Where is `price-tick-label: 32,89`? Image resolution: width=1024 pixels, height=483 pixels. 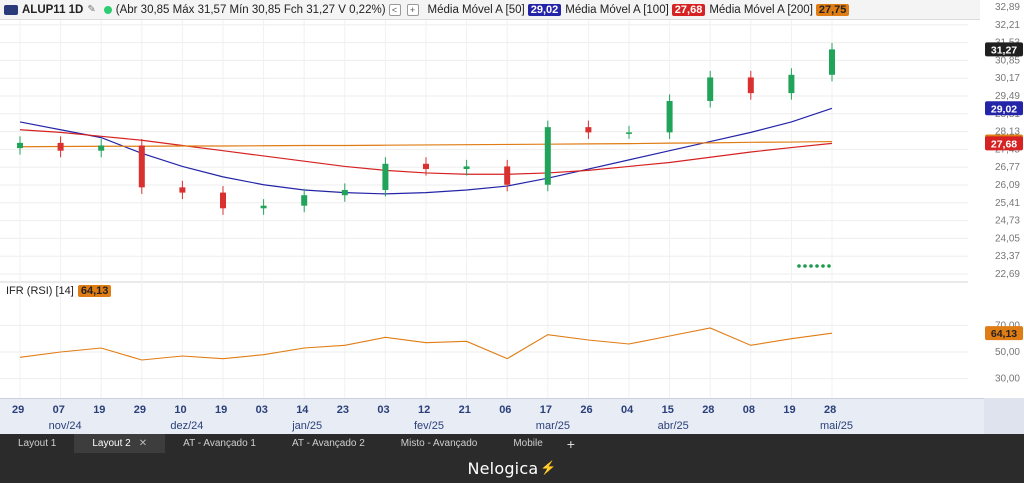
price-tick-label: 32,89 is located at coordinates (1007, 7).